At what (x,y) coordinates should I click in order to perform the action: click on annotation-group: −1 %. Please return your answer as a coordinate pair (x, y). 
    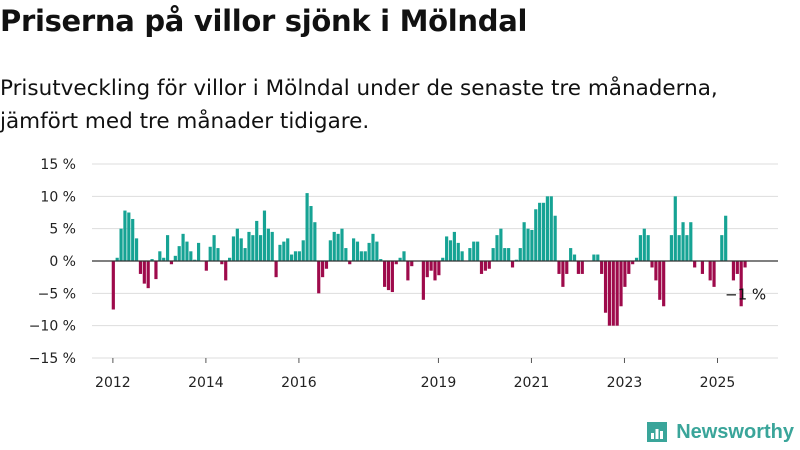
    Looking at the image, I should click on (745, 294).